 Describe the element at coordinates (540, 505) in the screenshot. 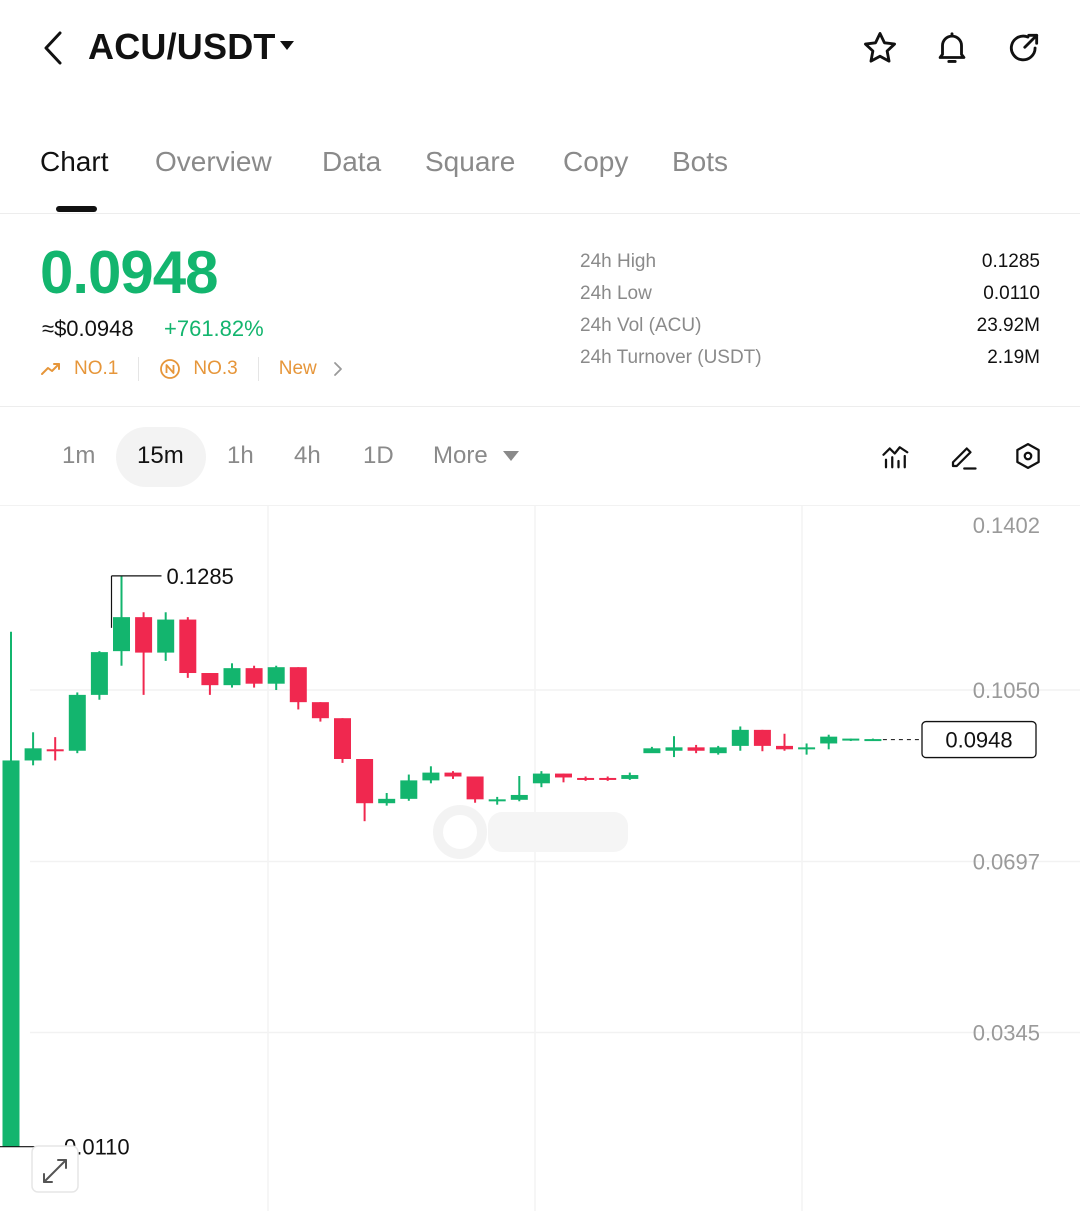

I see `chart-top-divider` at that location.